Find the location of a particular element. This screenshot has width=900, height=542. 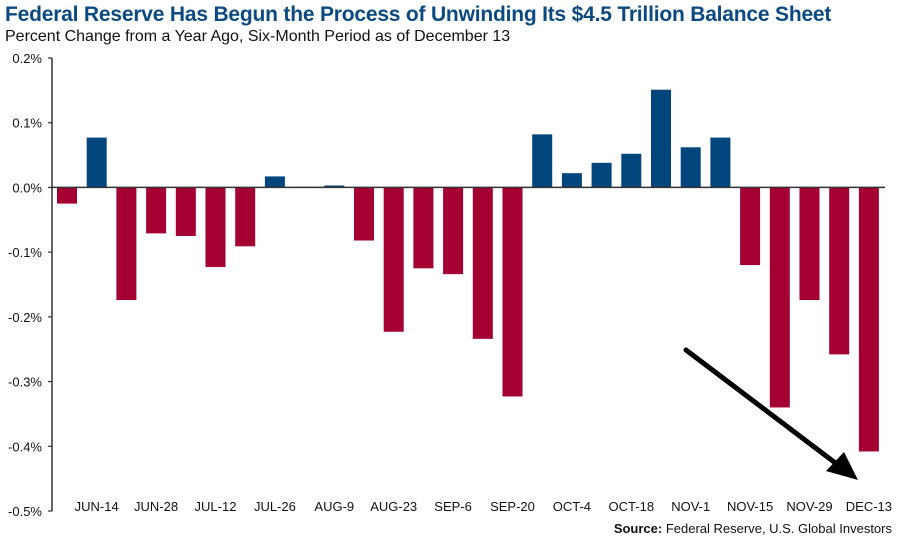

x-tick-label: JUL-26 is located at coordinates (275, 506).